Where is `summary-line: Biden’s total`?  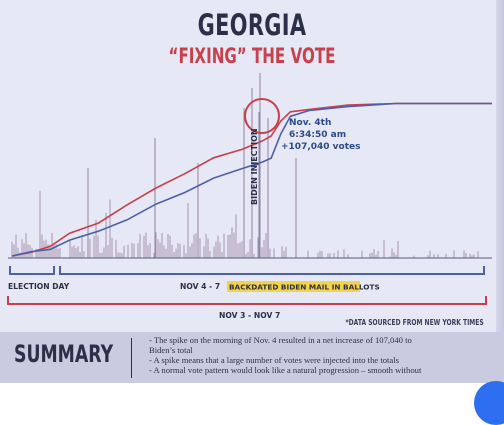 summary-line: Biden’s total is located at coordinates (171, 350).